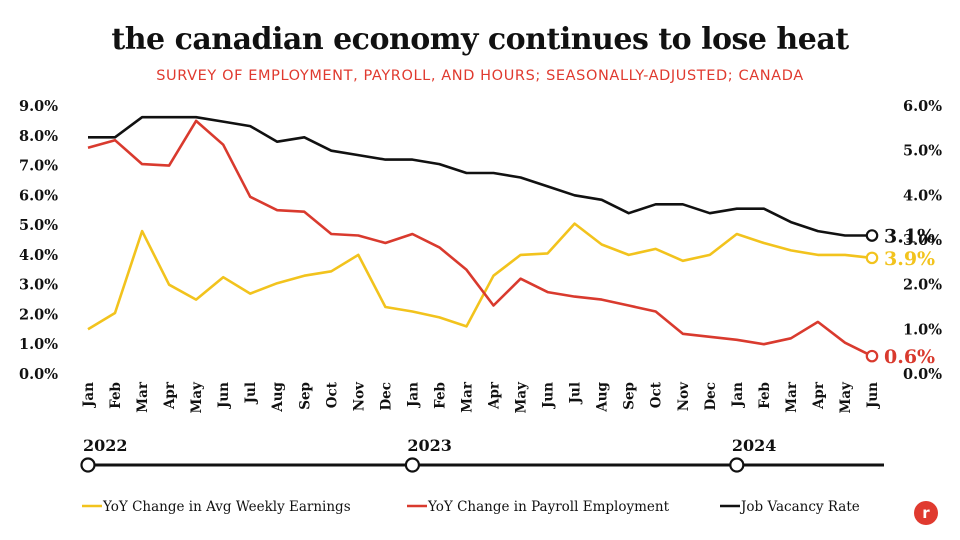  Describe the element at coordinates (922, 195) in the screenshot. I see `y-right-tick-label: 4.0%` at that location.